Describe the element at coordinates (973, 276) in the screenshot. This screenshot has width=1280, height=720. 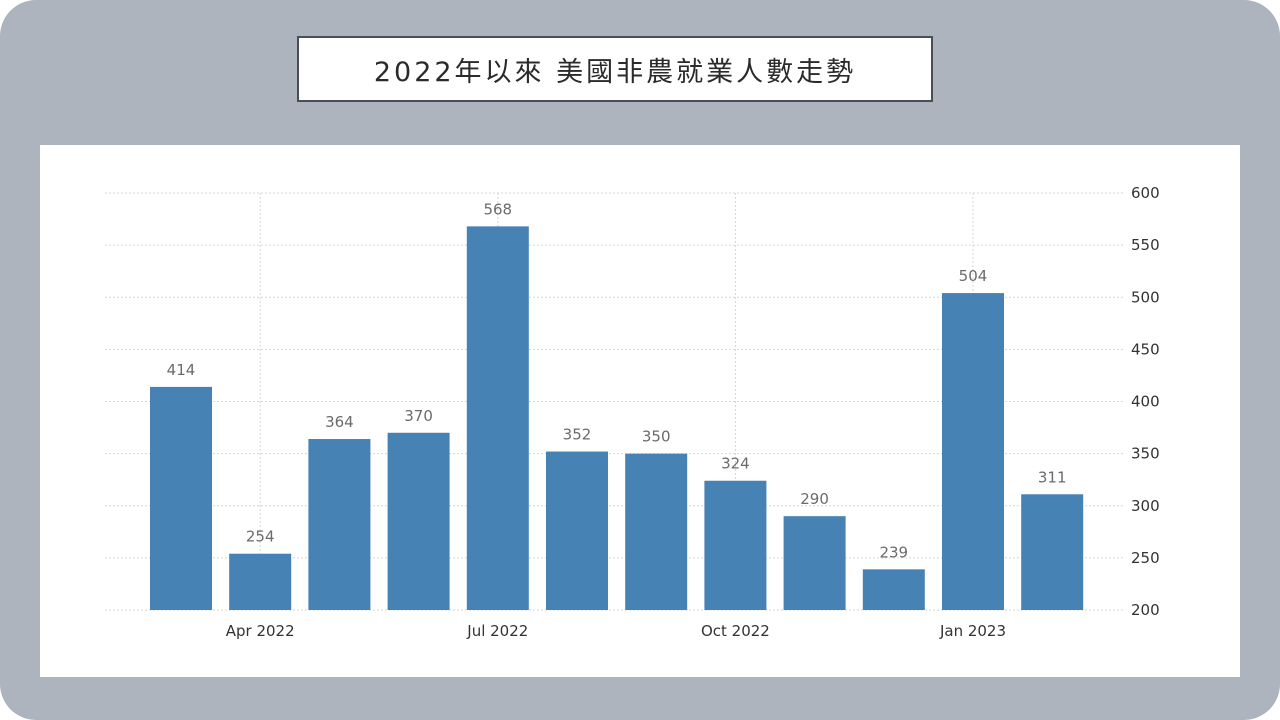
I see `bar-value-label: 504` at that location.